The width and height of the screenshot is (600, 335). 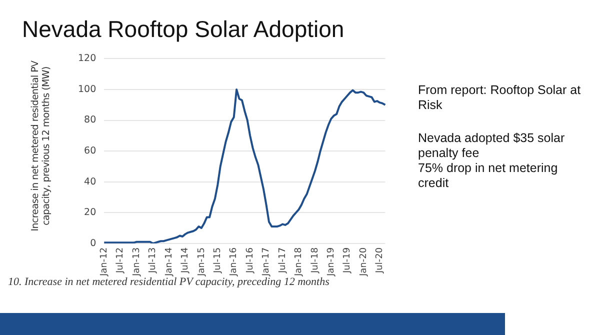 I want to click on x-tick-label: Jan-17, so click(x=267, y=262).